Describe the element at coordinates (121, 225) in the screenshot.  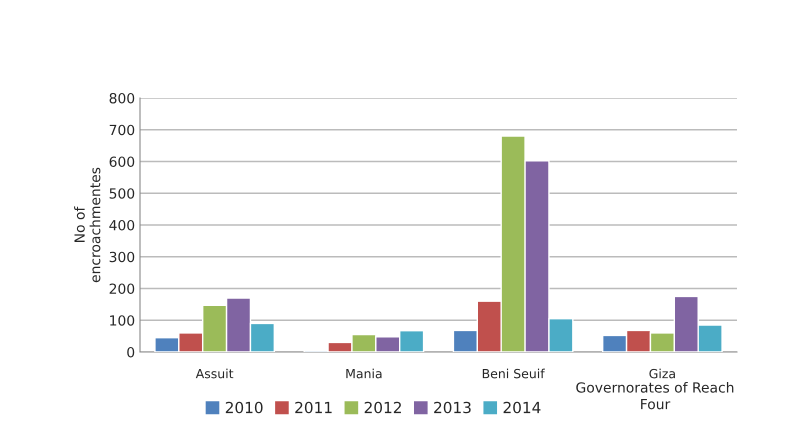
I see `y-tick-label: 400` at that location.